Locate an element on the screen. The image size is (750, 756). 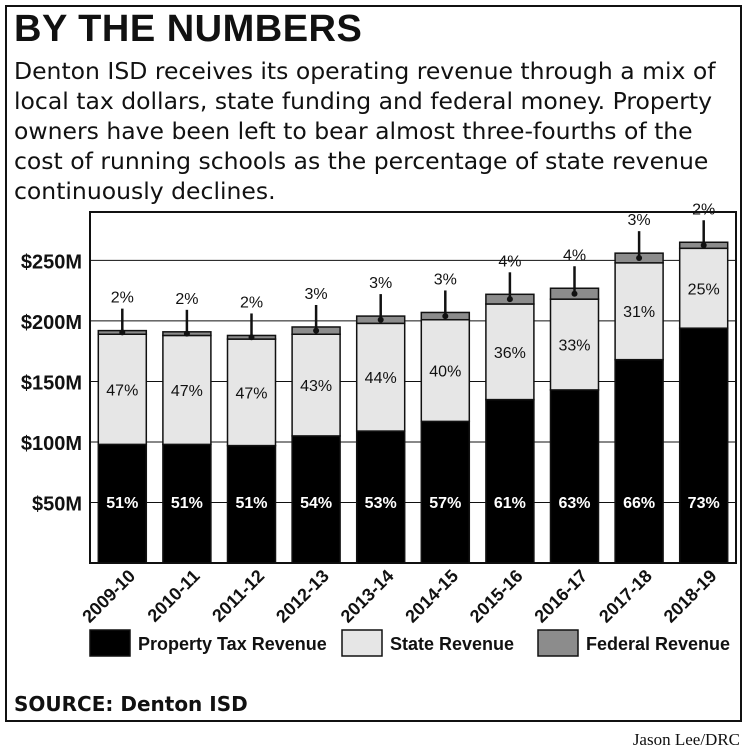
data-label-state: 43% is located at coordinates (316, 386).